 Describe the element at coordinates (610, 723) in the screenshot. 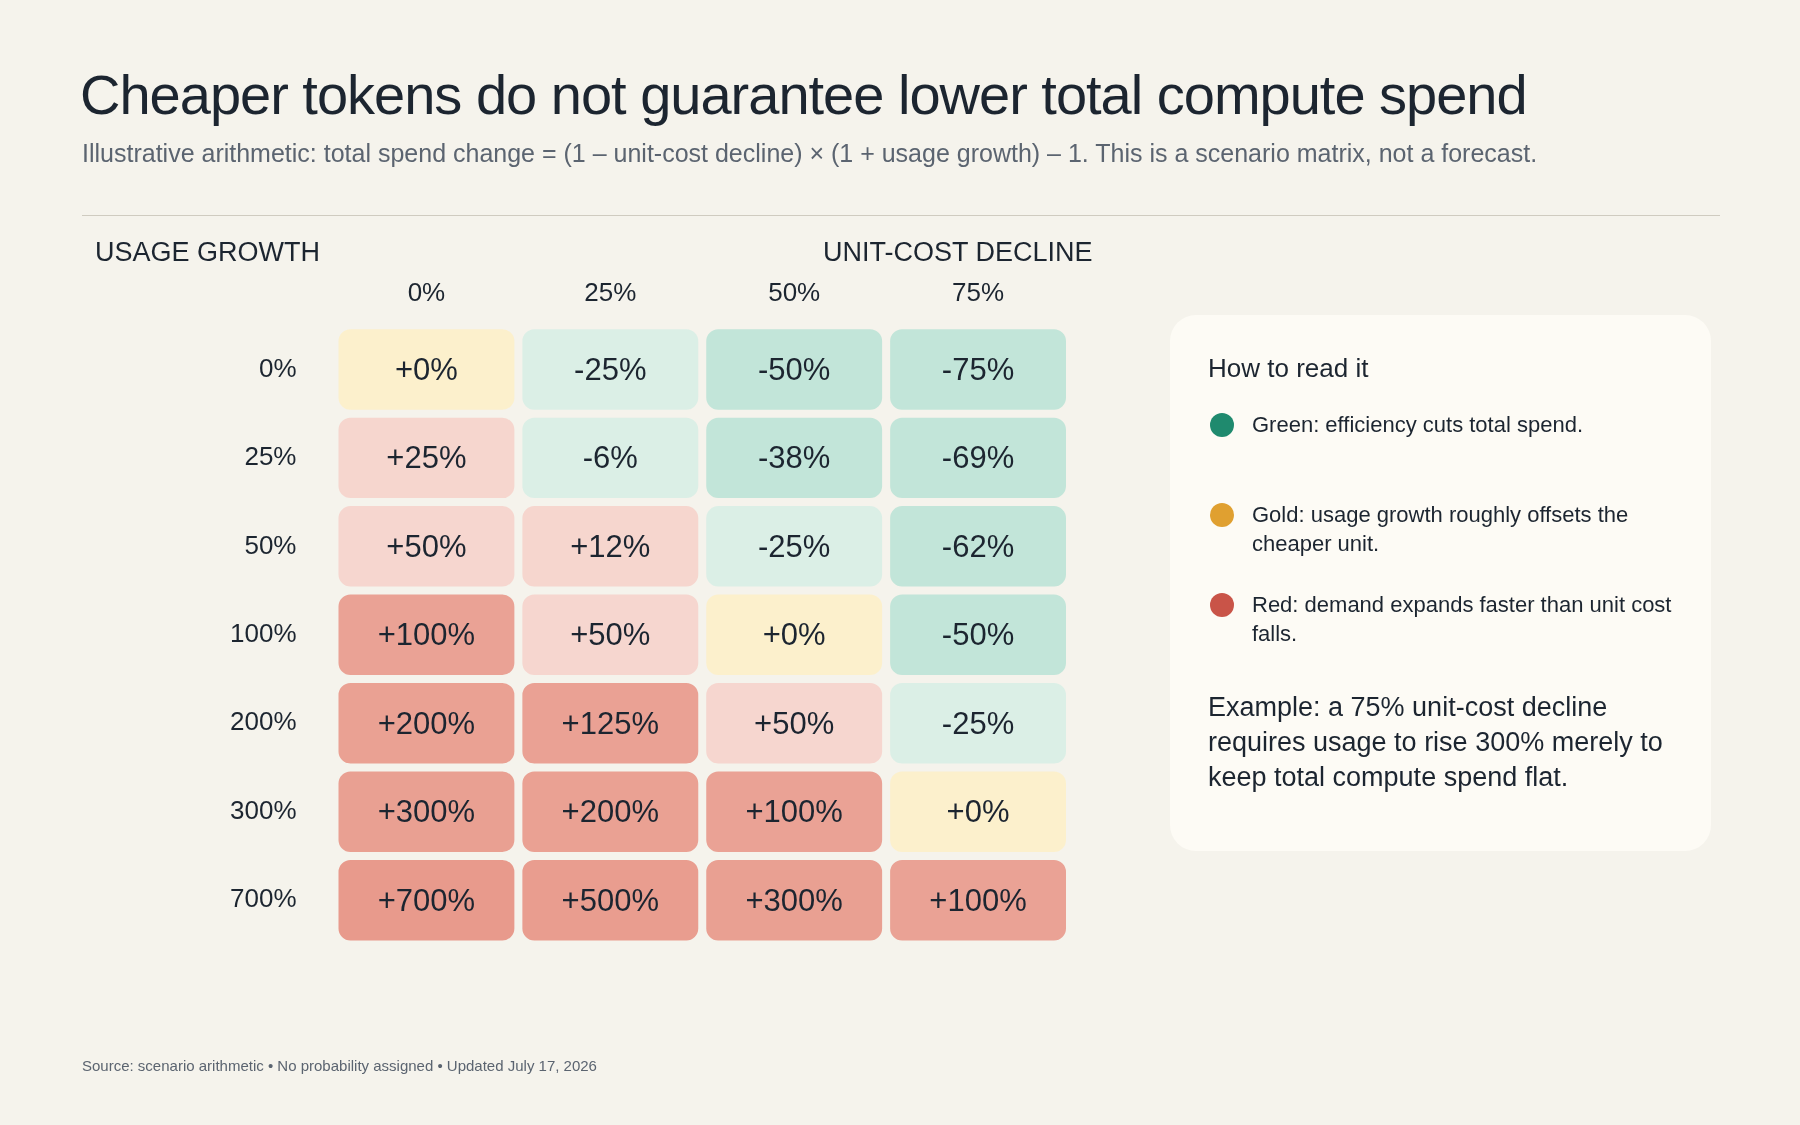

I see `data-label: +125%` at that location.